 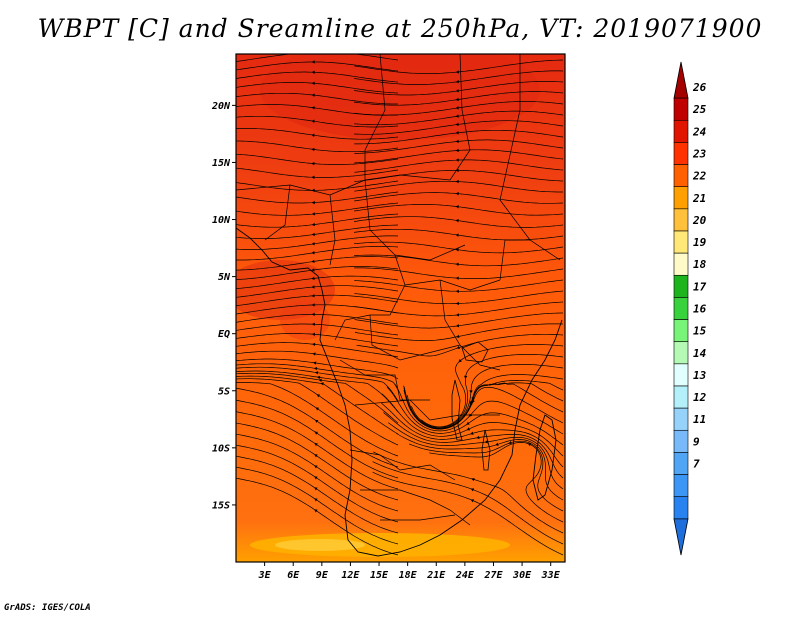 What do you see at coordinates (400, 97) in the screenshot?
I see `warm-region-north` at bounding box center [400, 97].